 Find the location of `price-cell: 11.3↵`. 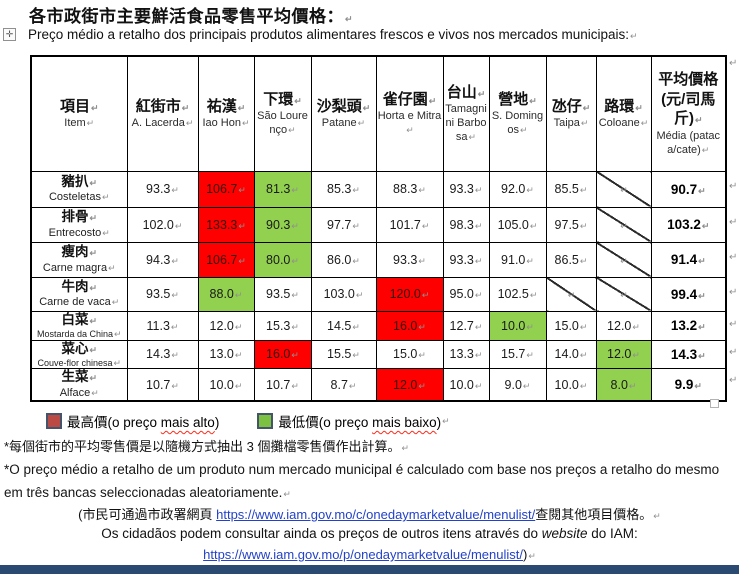

price-cell: 11.3↵ is located at coordinates (162, 325).